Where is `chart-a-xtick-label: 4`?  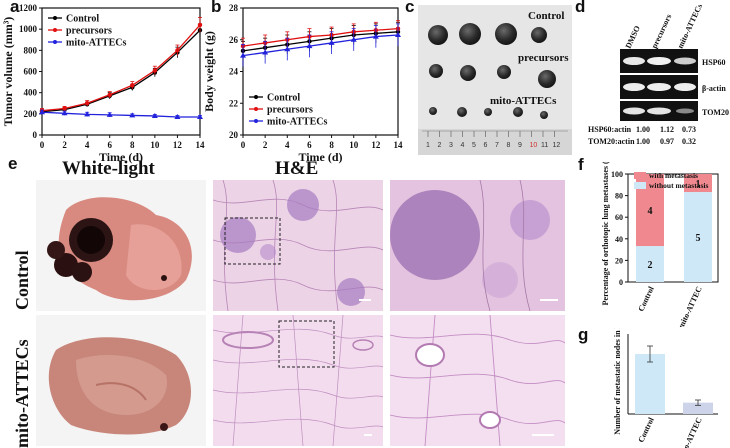 chart-a-xtick-label: 4 is located at coordinates (87, 145).